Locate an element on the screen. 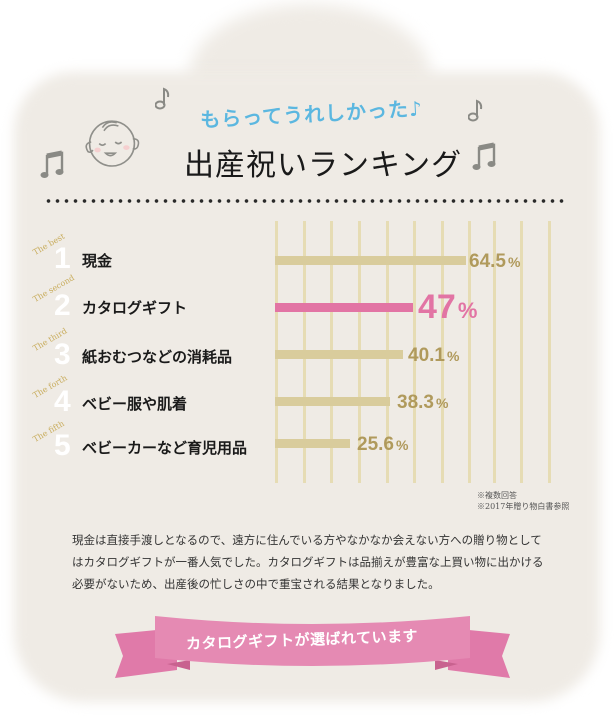 Image resolution: width=614 pixels, height=720 pixels. bar-value-1: 64.5% is located at coordinates (494, 261).